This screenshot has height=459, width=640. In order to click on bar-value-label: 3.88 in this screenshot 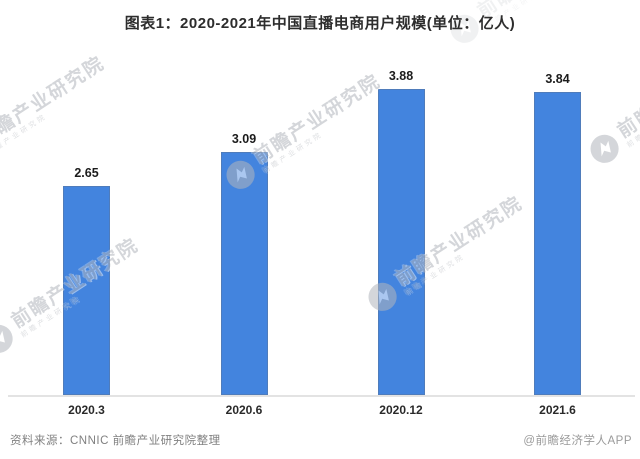, I will do `click(401, 76)`.